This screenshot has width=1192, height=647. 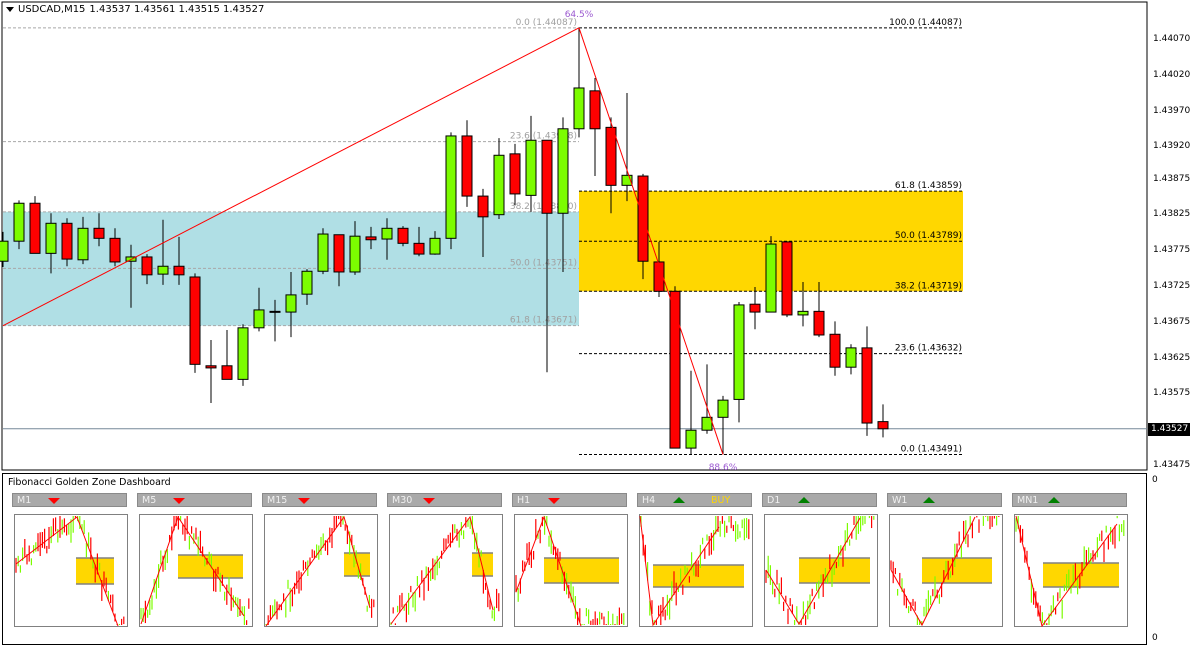 I want to click on fib-right-level-label: 0.0 (1.43491), so click(x=931, y=450).